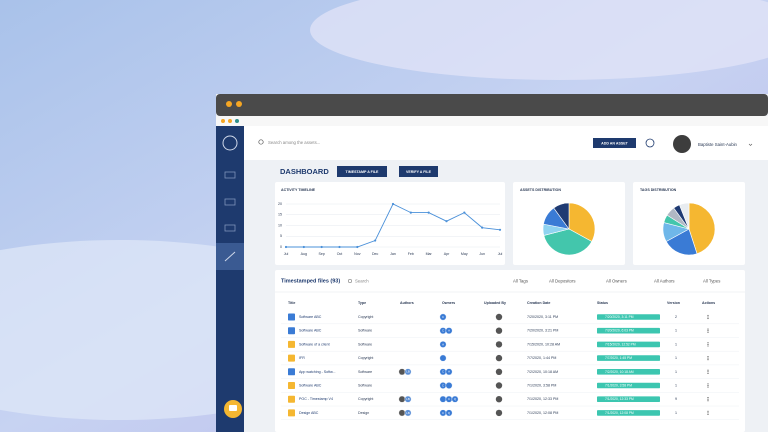 The image size is (768, 432). What do you see at coordinates (418, 171) in the screenshot?
I see `verify-button` at bounding box center [418, 171].